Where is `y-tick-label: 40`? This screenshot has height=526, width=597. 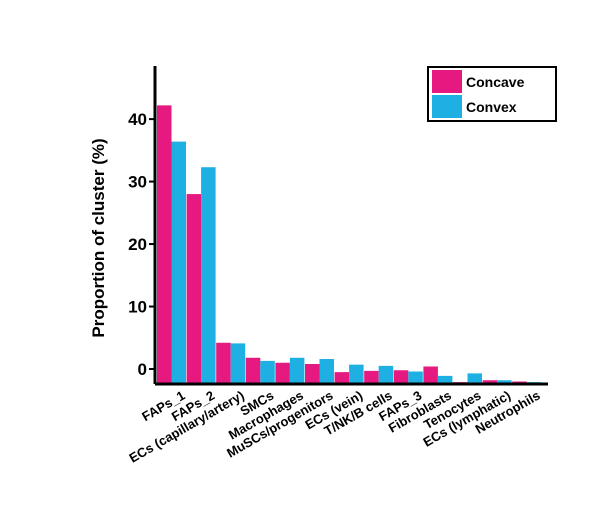 y-tick-label: 40 is located at coordinates (137, 119).